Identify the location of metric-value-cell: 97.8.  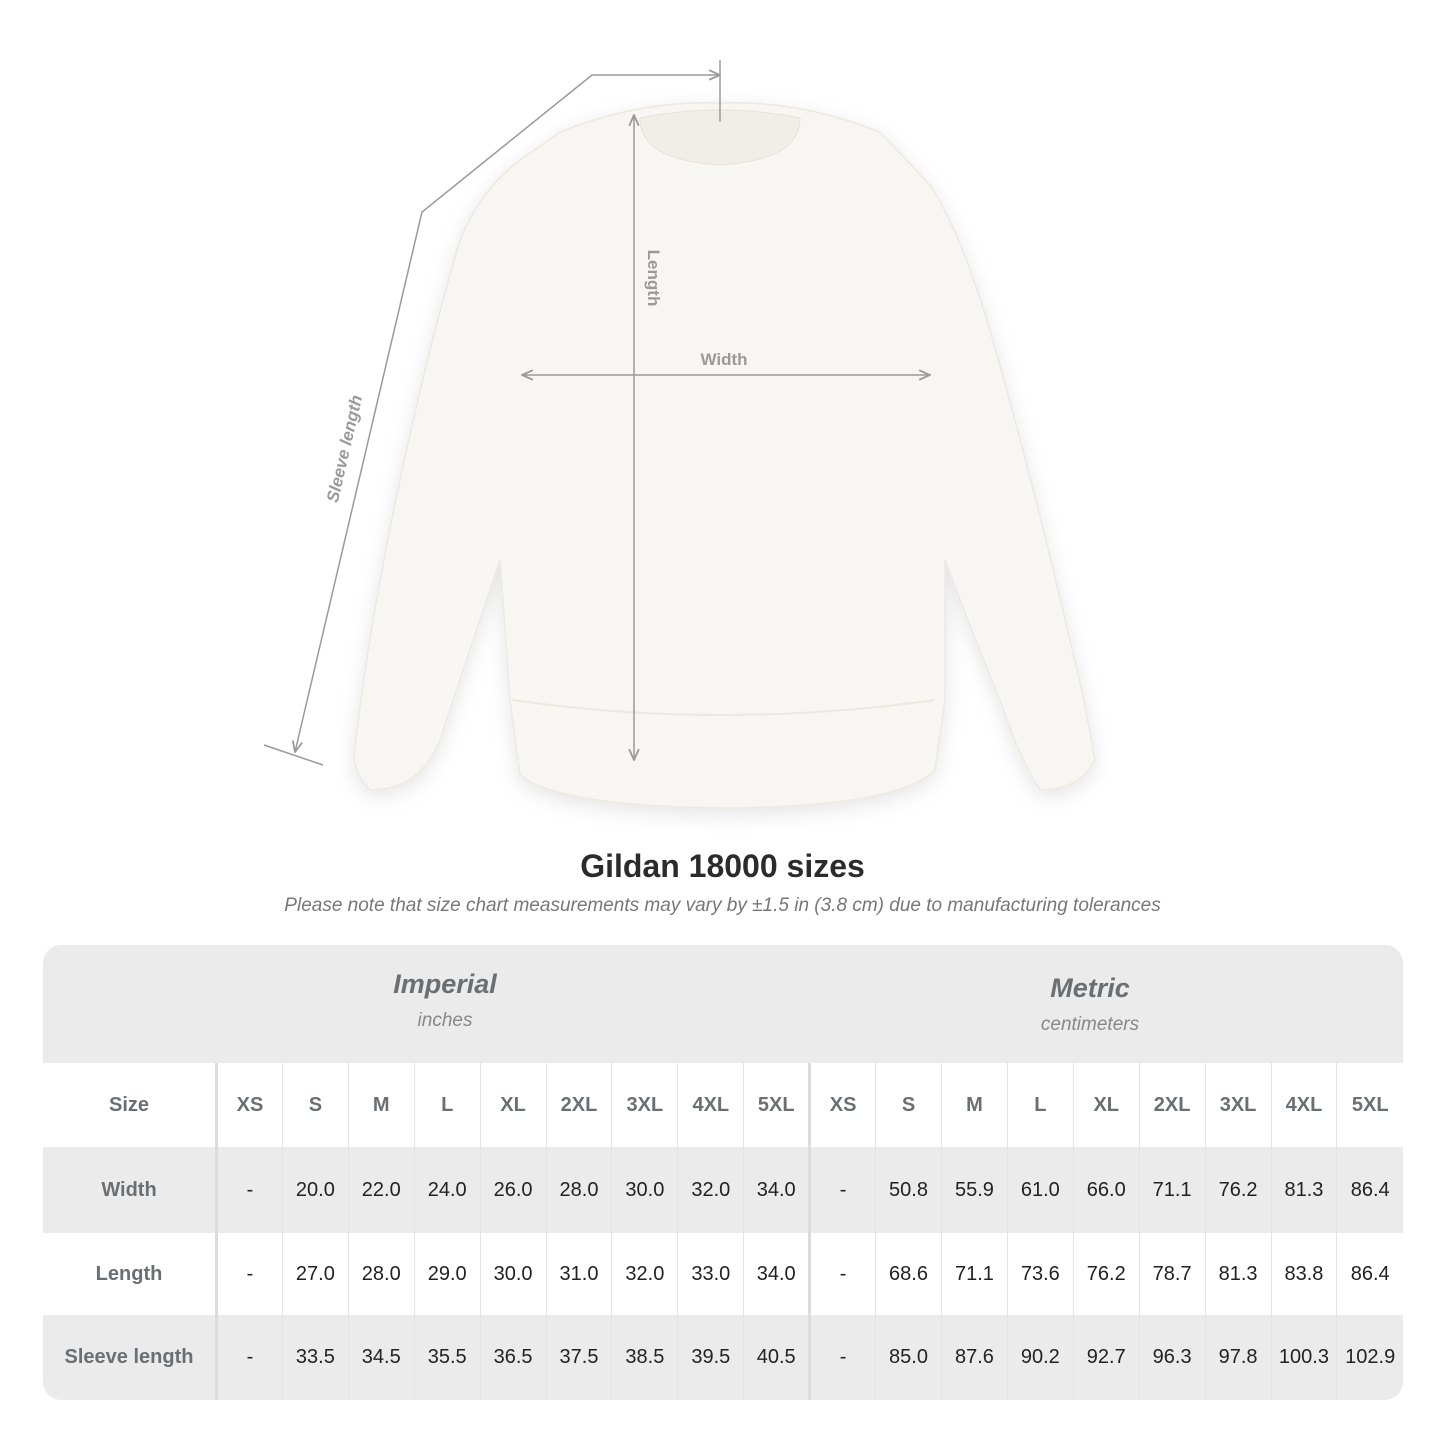
(1237, 1357).